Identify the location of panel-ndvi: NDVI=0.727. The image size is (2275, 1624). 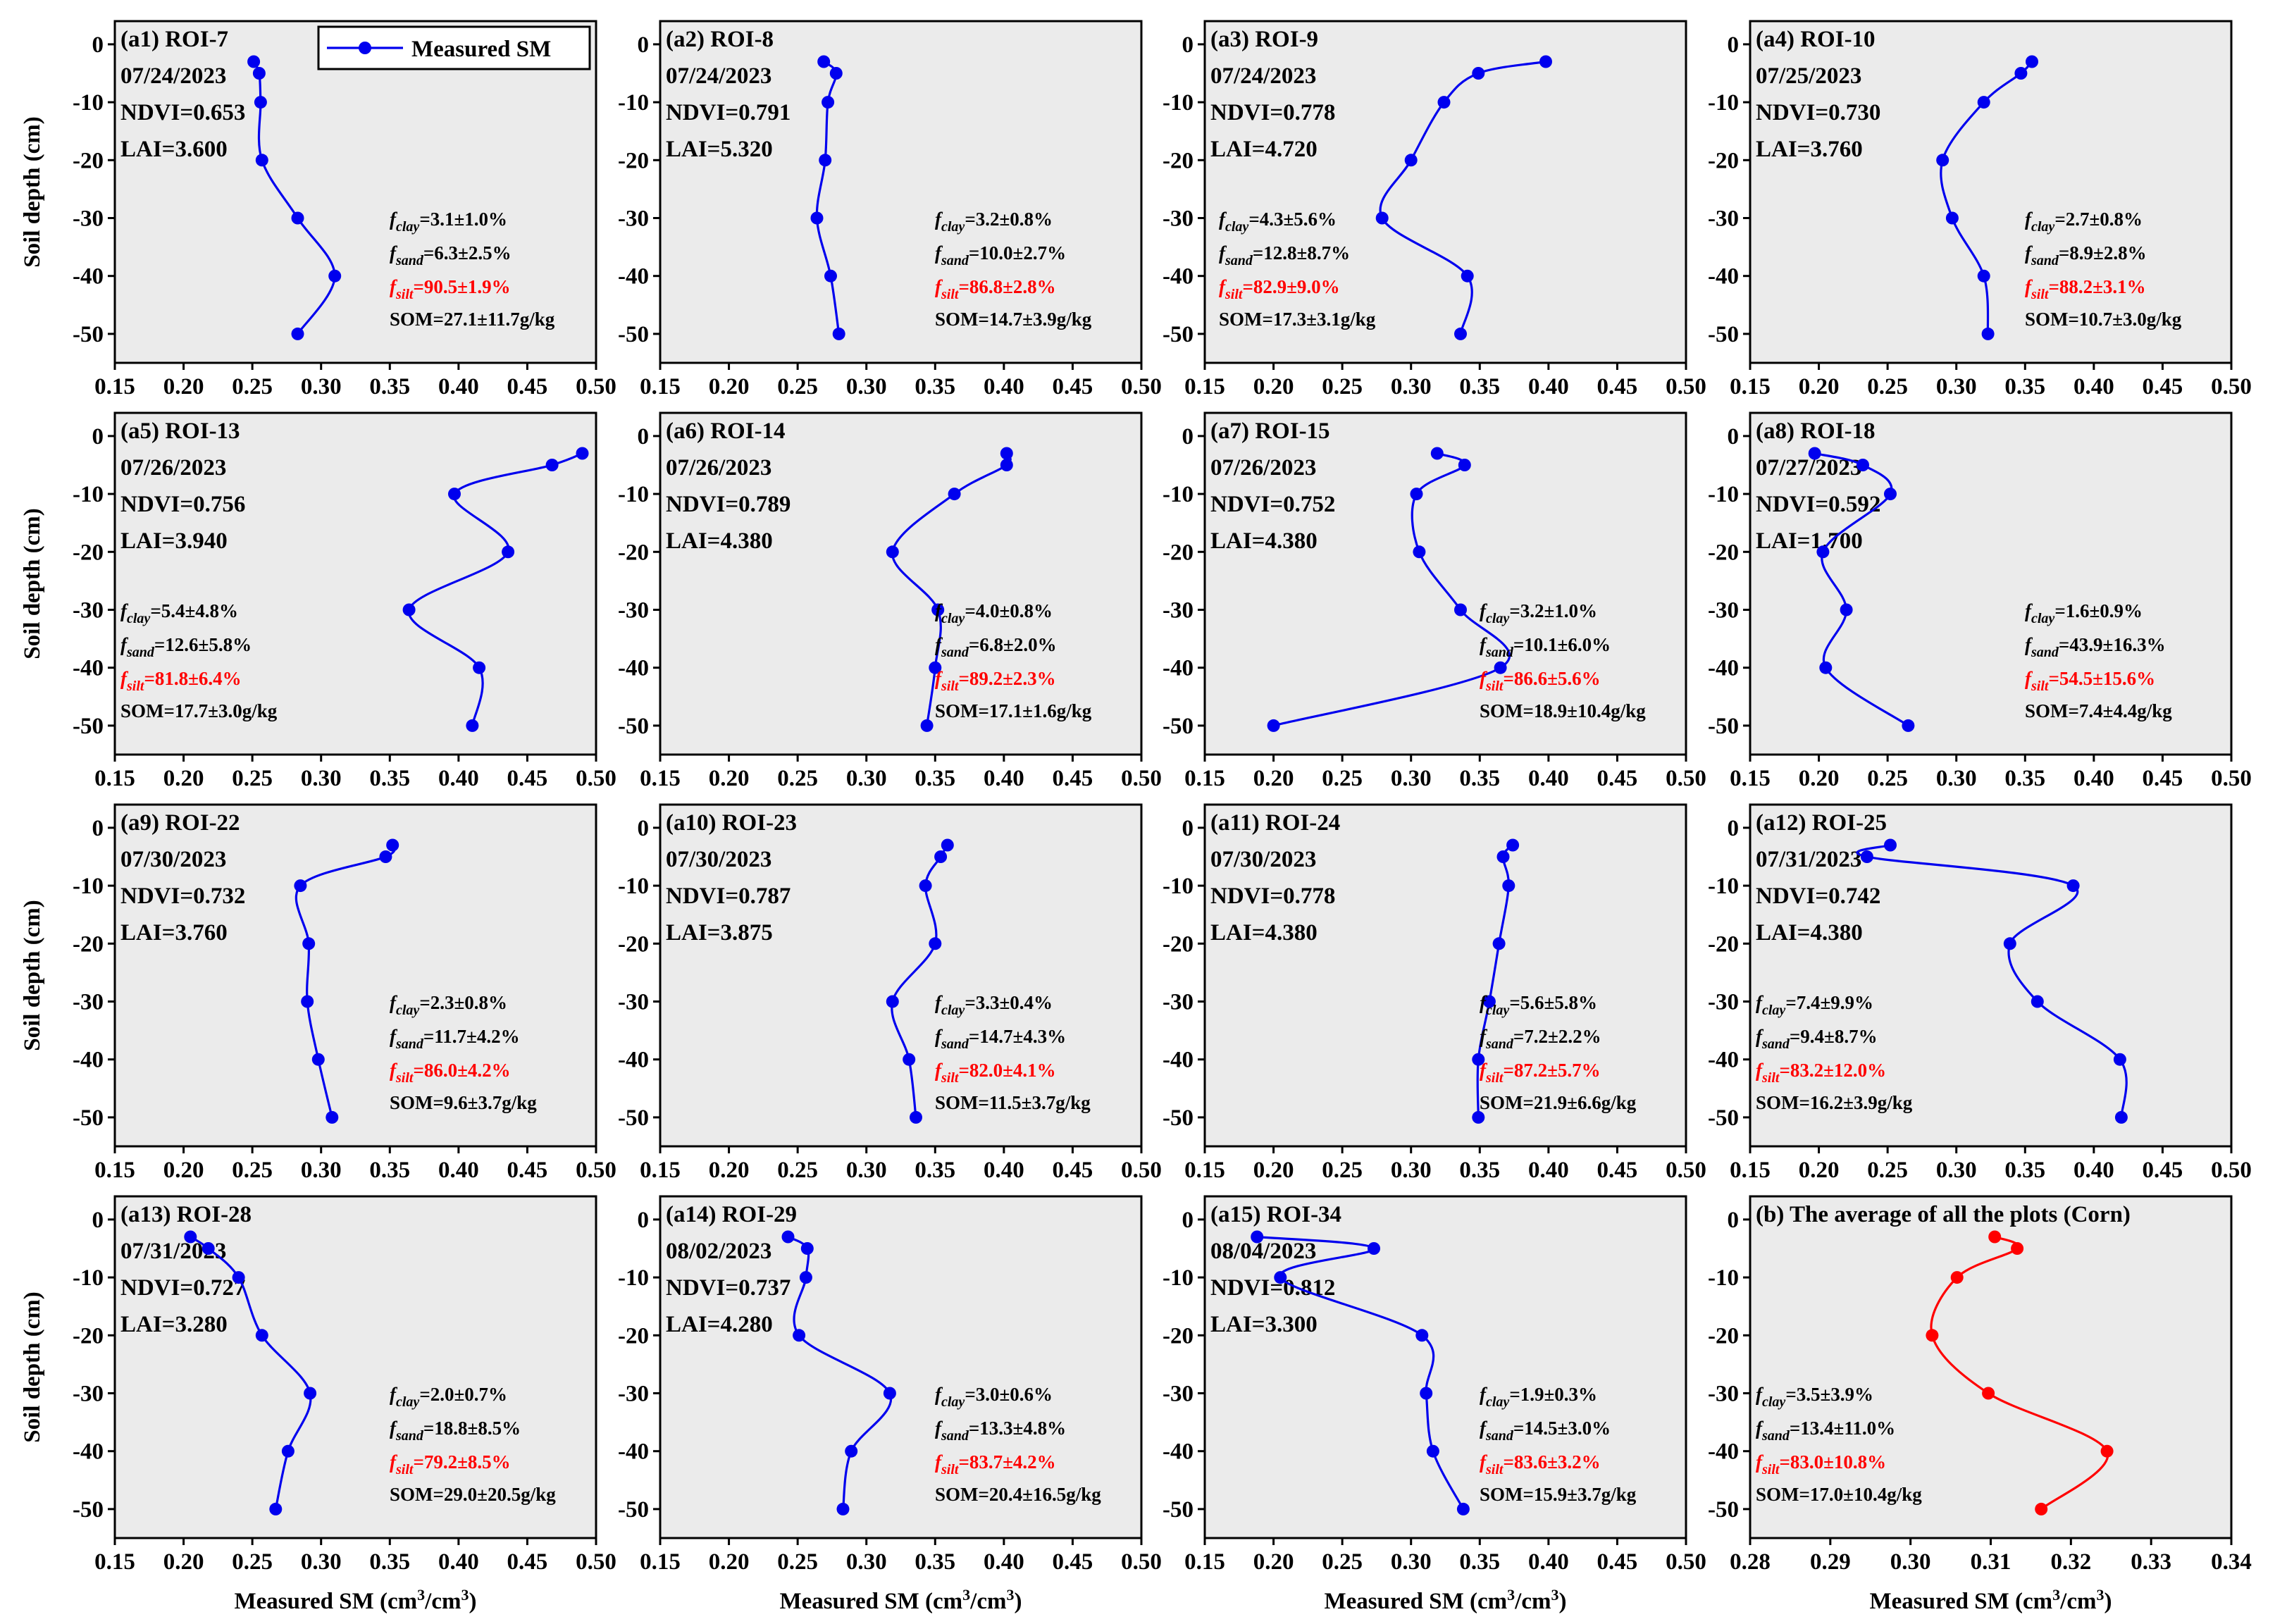
(182, 1288).